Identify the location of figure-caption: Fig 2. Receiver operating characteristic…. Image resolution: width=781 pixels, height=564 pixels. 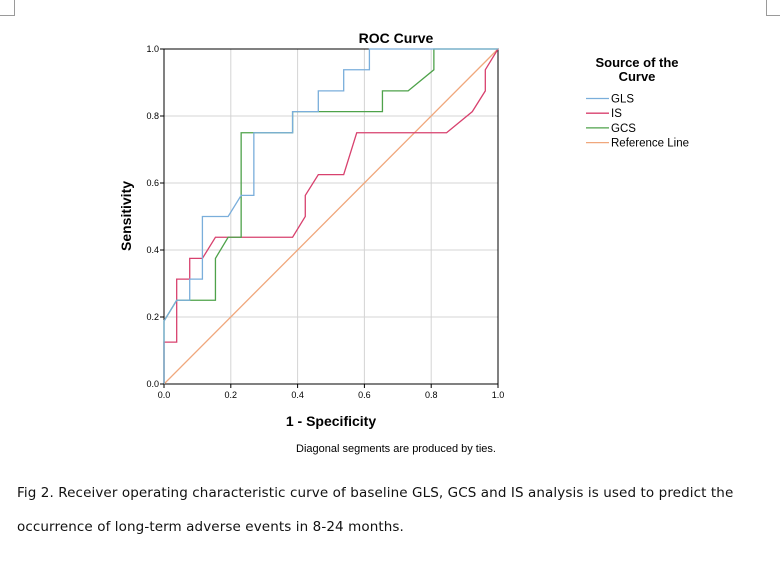
(375, 510).